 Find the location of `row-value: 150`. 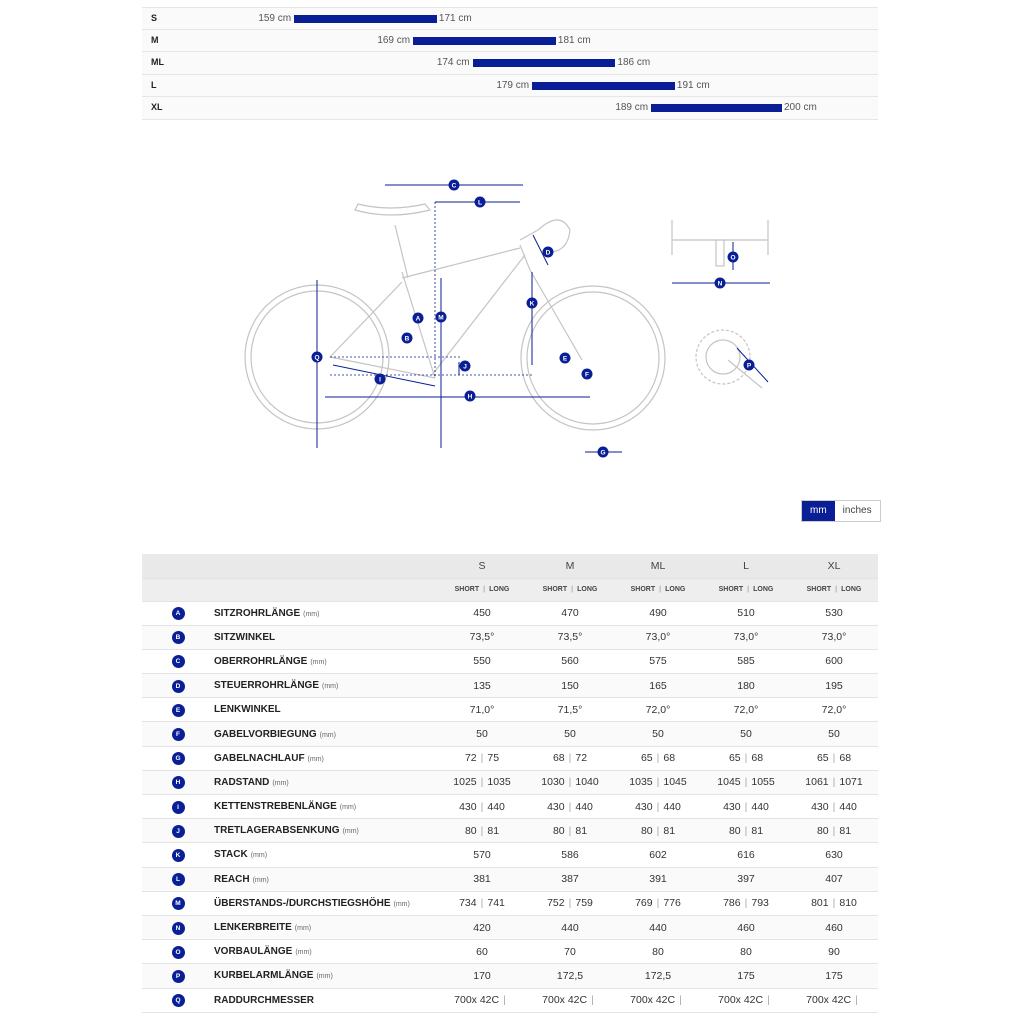

row-value: 150 is located at coordinates (570, 686).